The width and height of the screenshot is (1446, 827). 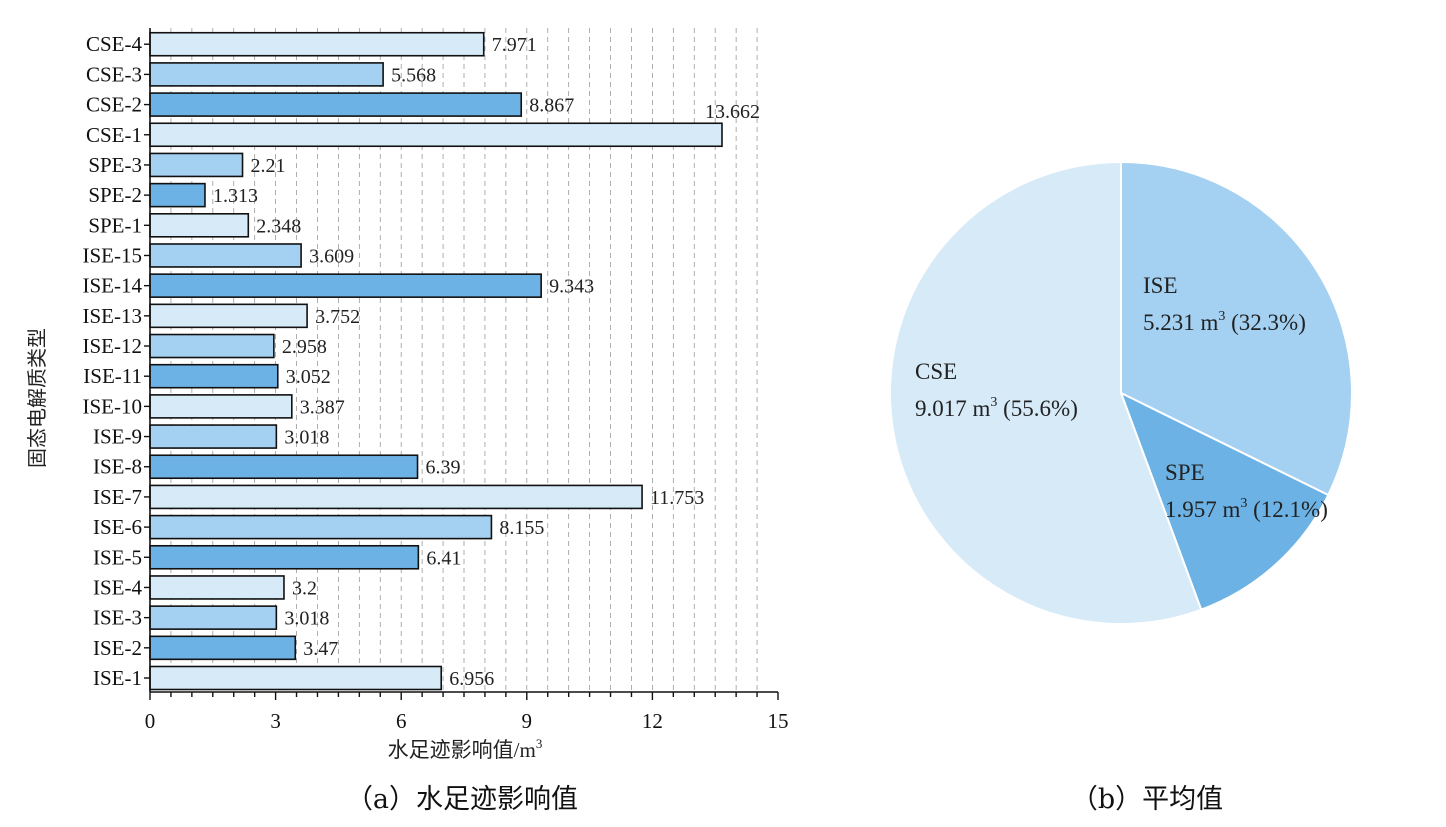 I want to click on y-tick-label: ISE-6, so click(x=117, y=527).